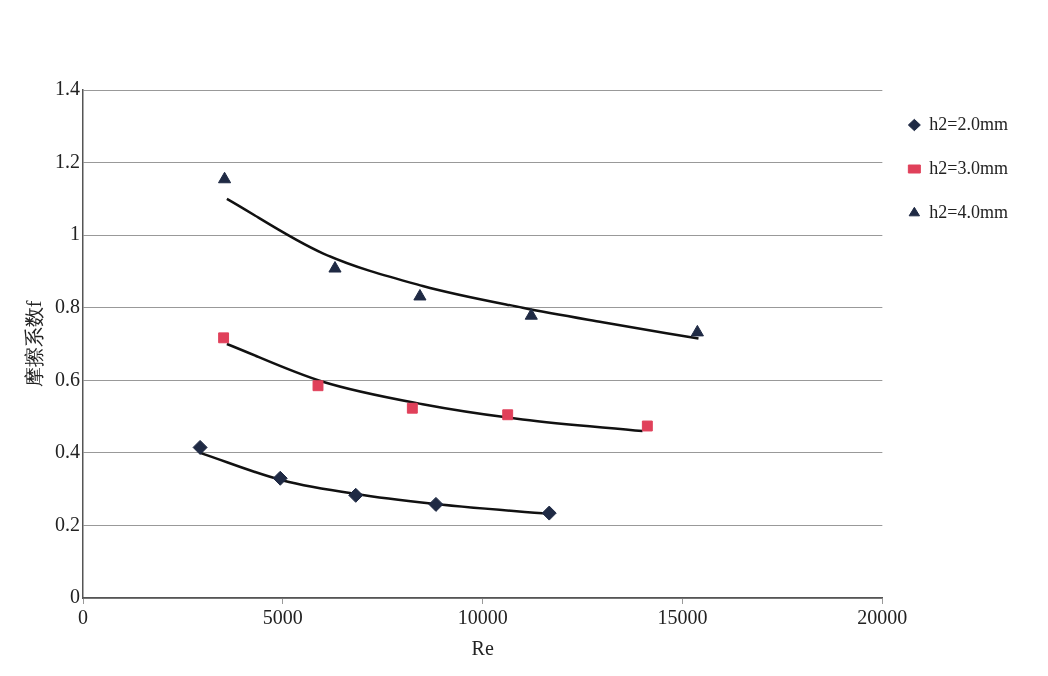  Describe the element at coordinates (968, 167) in the screenshot. I see `legend-label: h2=3.0mm` at that location.